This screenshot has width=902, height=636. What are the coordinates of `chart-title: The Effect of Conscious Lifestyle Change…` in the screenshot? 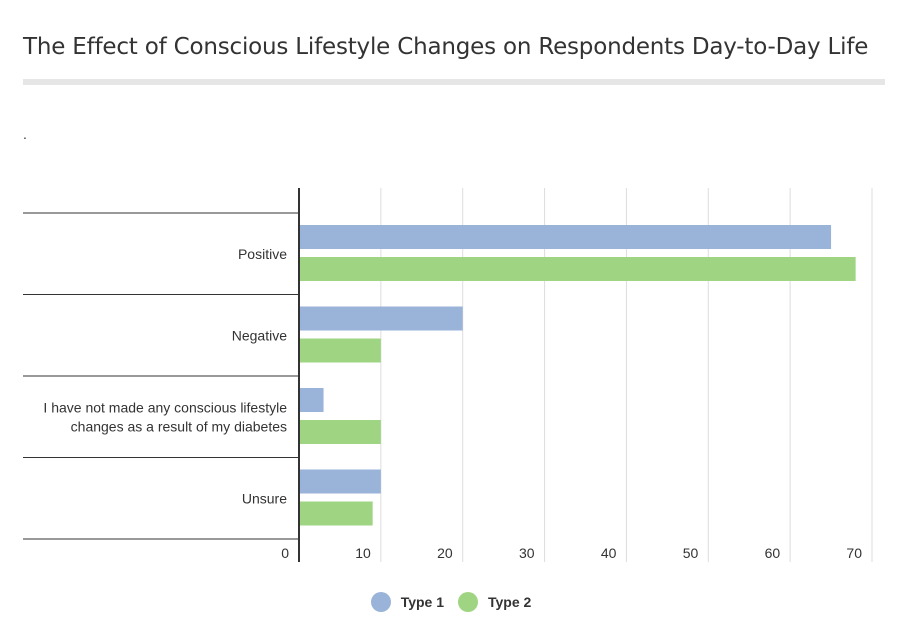 It's located at (446, 47).